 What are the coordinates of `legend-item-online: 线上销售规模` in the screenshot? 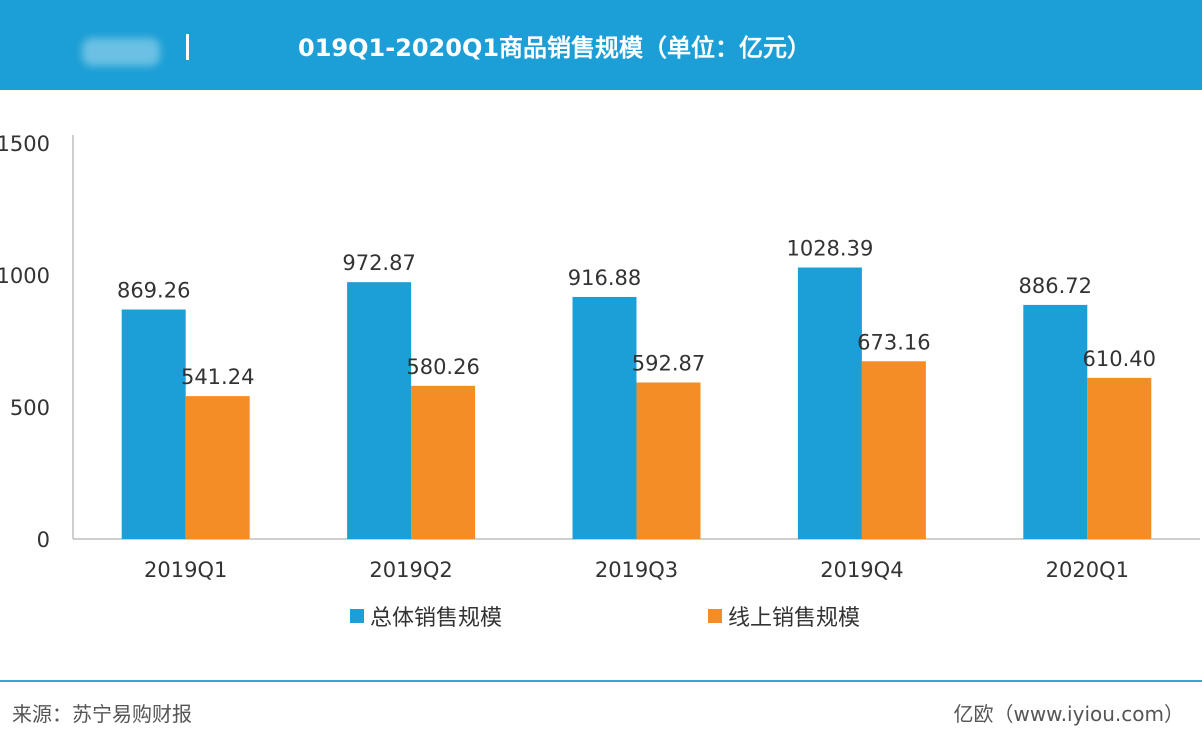 It's located at (784, 616).